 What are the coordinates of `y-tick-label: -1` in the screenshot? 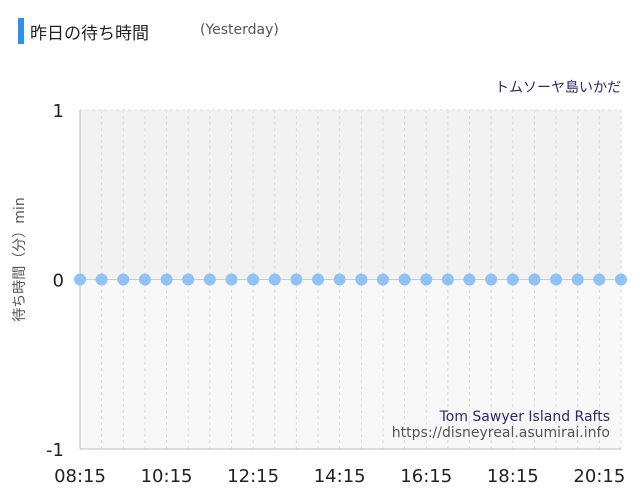 It's located at (55, 450).